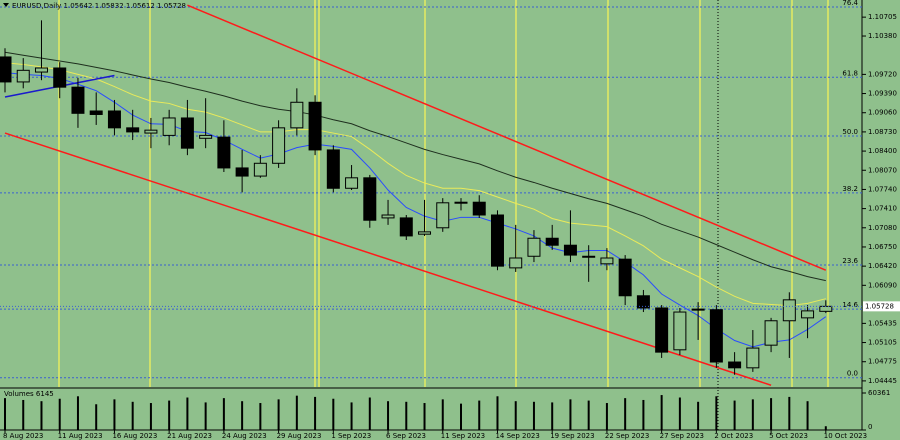 Image resolution: width=900 pixels, height=440 pixels. What do you see at coordinates (882, 36) in the screenshot?
I see `y-tick-label: 1.10380` at bounding box center [882, 36].